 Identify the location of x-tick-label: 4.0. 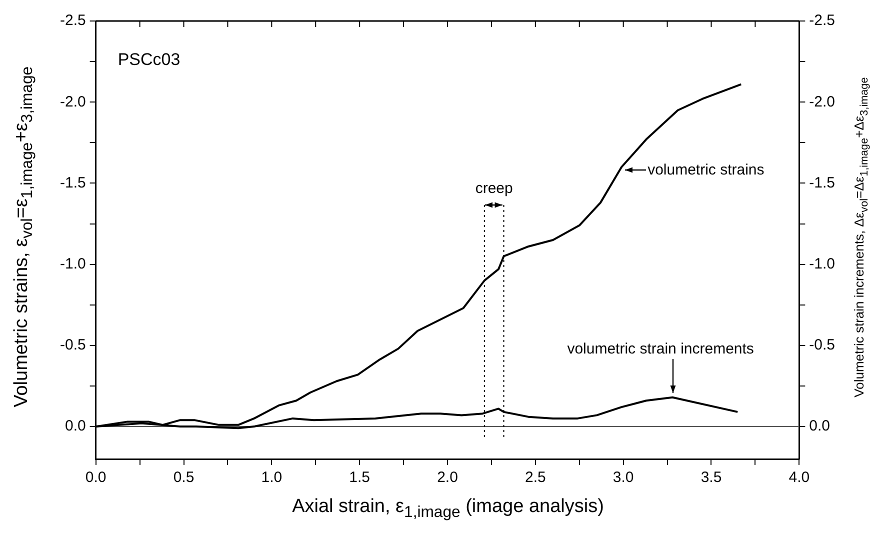
(799, 477).